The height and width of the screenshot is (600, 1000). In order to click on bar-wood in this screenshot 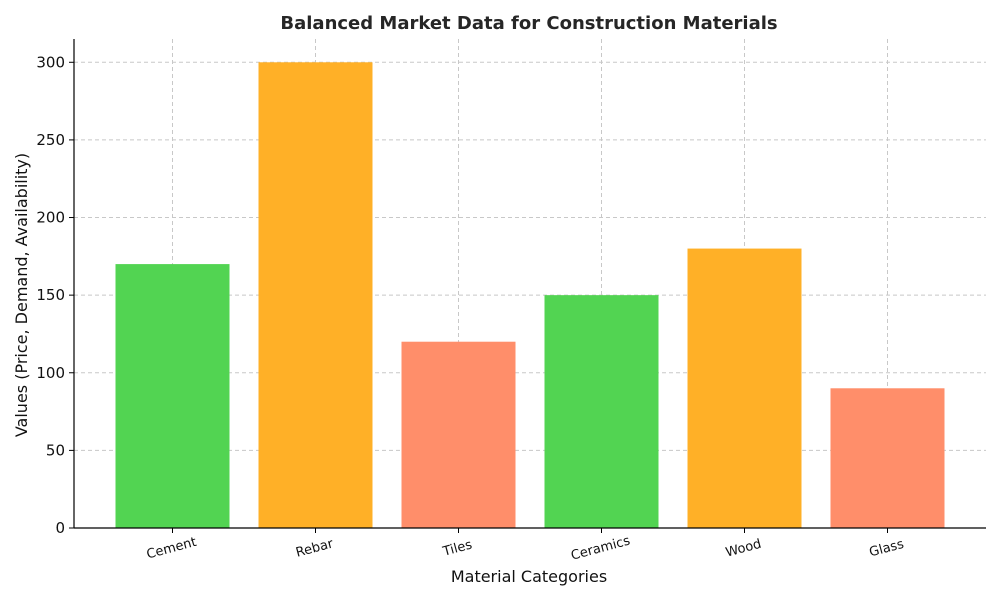, I will do `click(744, 388)`.